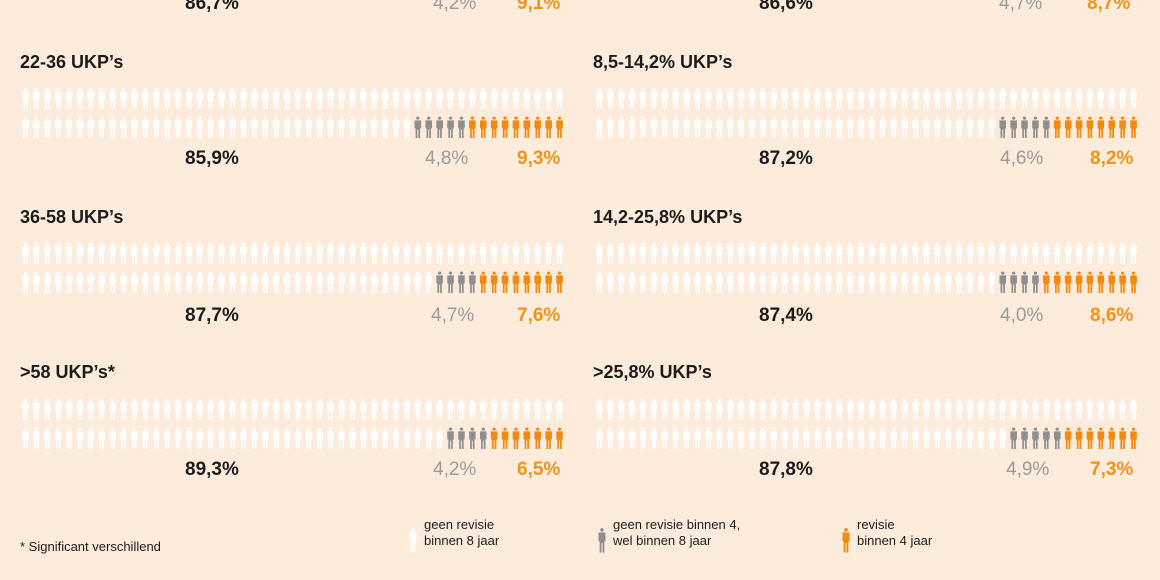 This screenshot has height=580, width=1160. Describe the element at coordinates (677, 524) in the screenshot. I see `legend-label-line1: geen revisie binnen 4,` at that location.